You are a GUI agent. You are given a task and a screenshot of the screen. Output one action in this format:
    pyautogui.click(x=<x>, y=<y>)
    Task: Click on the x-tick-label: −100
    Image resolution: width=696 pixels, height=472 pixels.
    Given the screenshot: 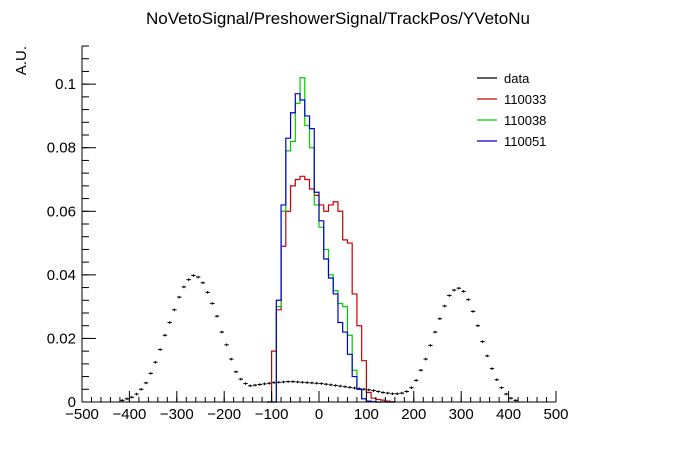 What is the action you would take?
    pyautogui.click(x=272, y=414)
    